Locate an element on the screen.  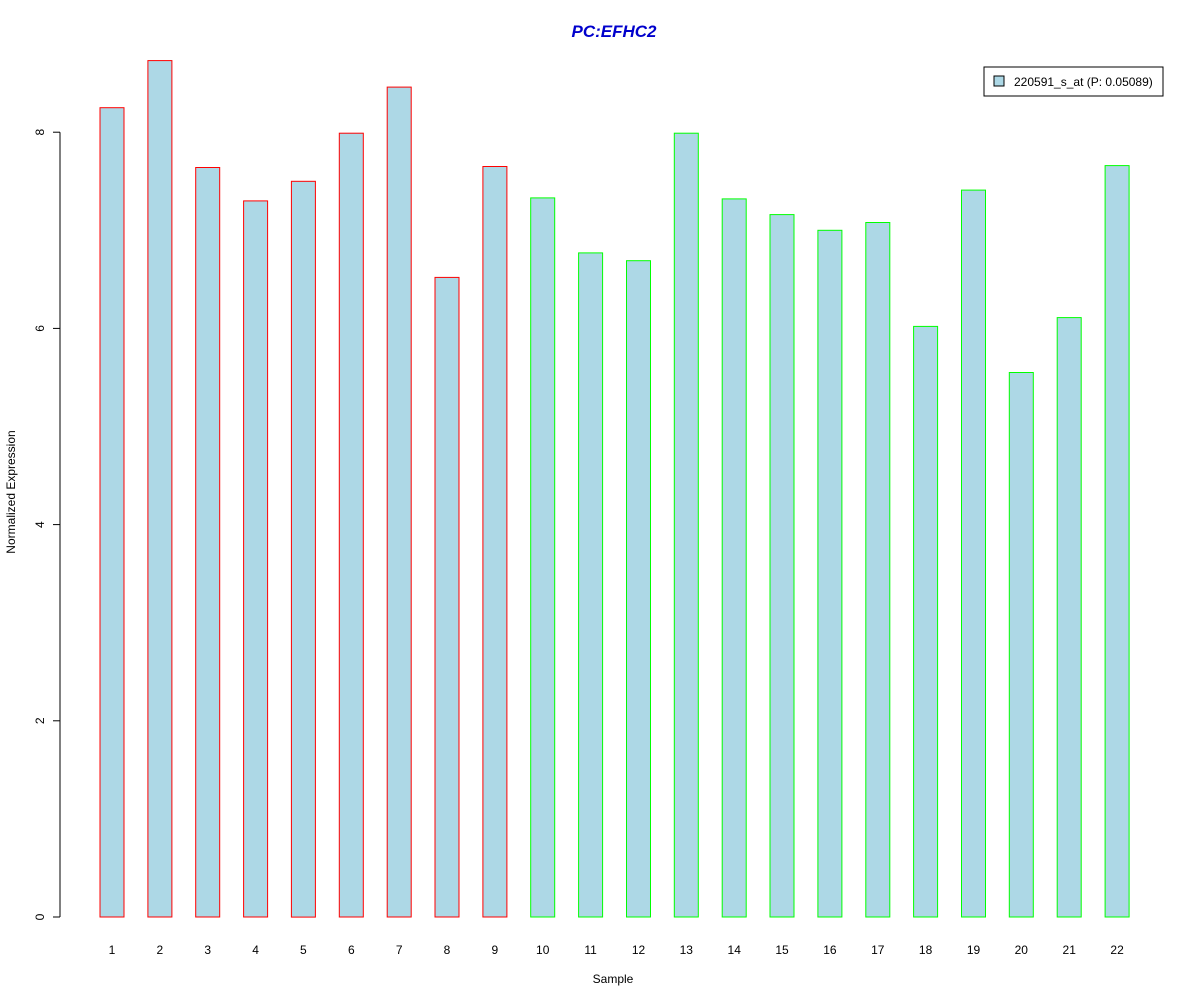
x-tick-label: 20 is located at coordinates (1022, 950).